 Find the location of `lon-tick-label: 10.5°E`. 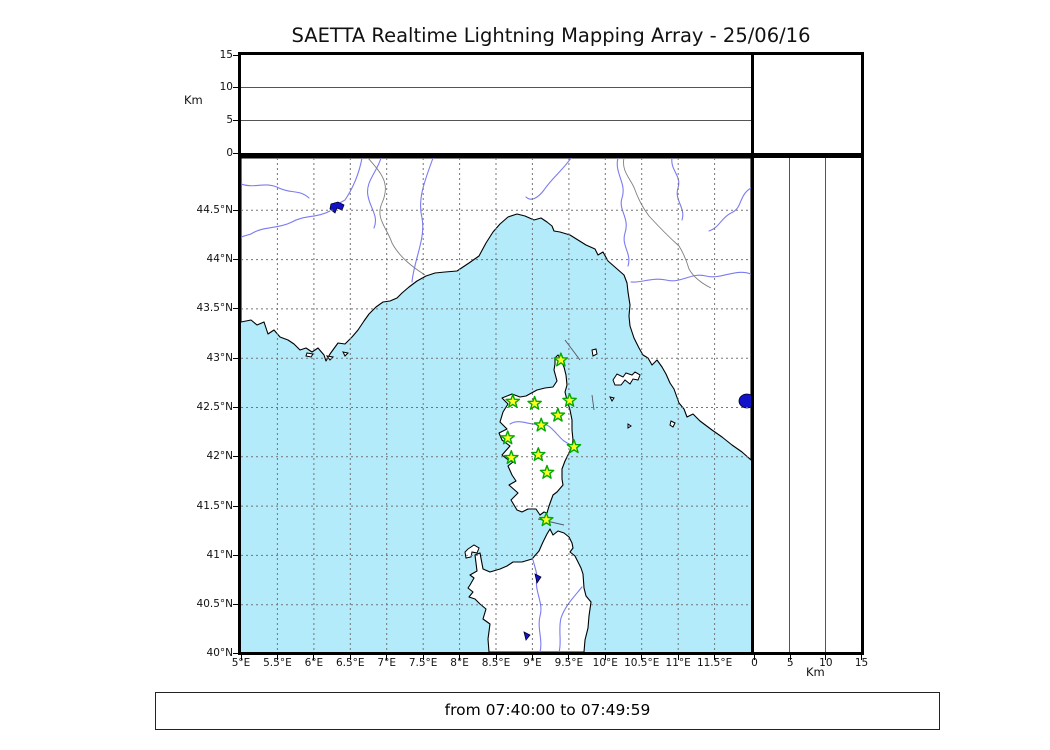

lon-tick-label: 10.5°E is located at coordinates (642, 663).